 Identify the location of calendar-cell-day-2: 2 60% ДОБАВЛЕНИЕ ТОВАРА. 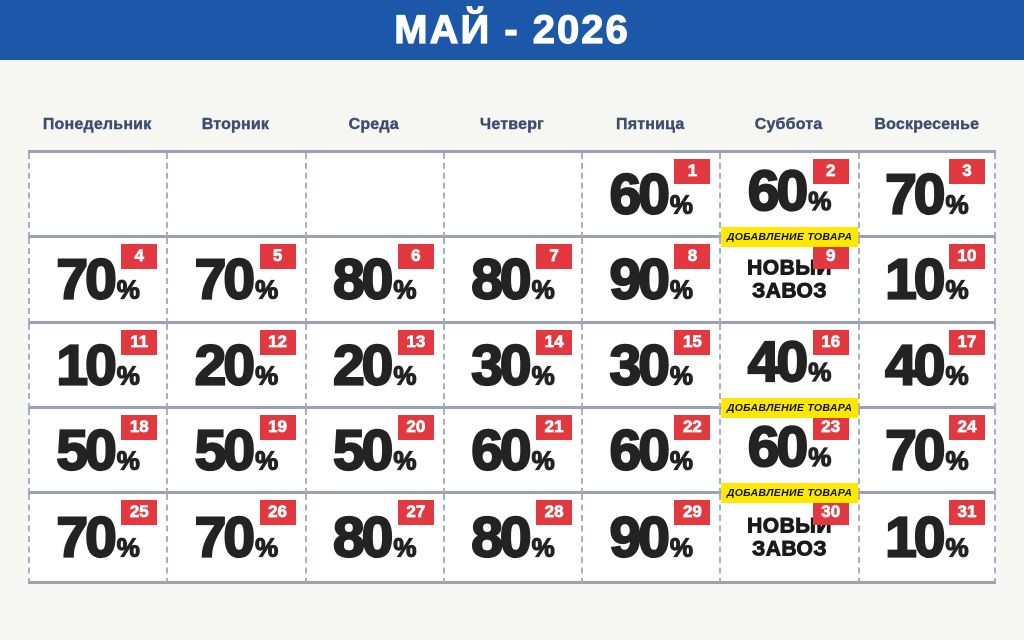
(789, 200).